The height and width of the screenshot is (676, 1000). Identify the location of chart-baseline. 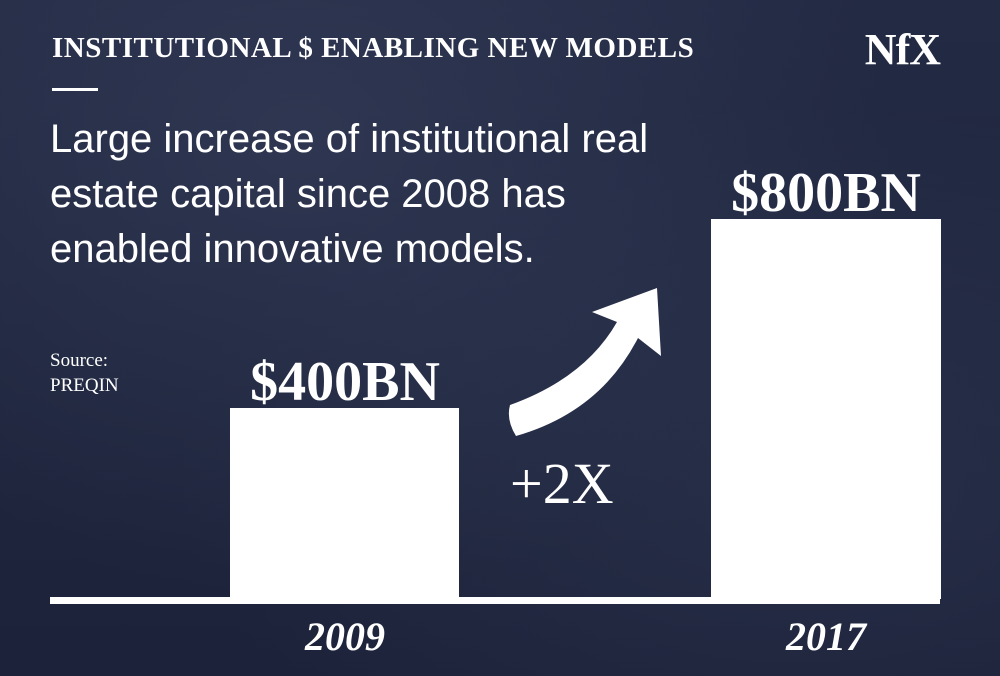
(495, 600).